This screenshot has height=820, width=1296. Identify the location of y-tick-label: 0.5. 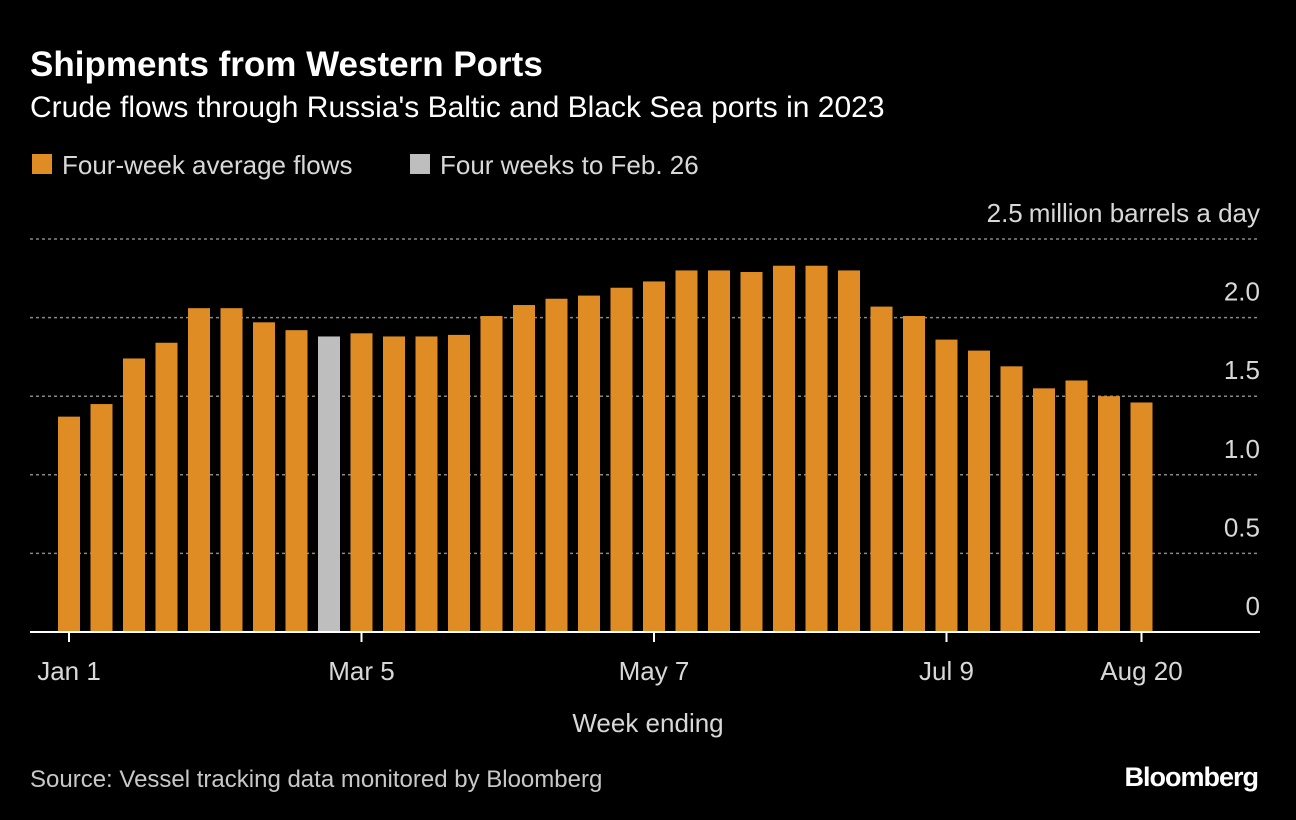
(1242, 527).